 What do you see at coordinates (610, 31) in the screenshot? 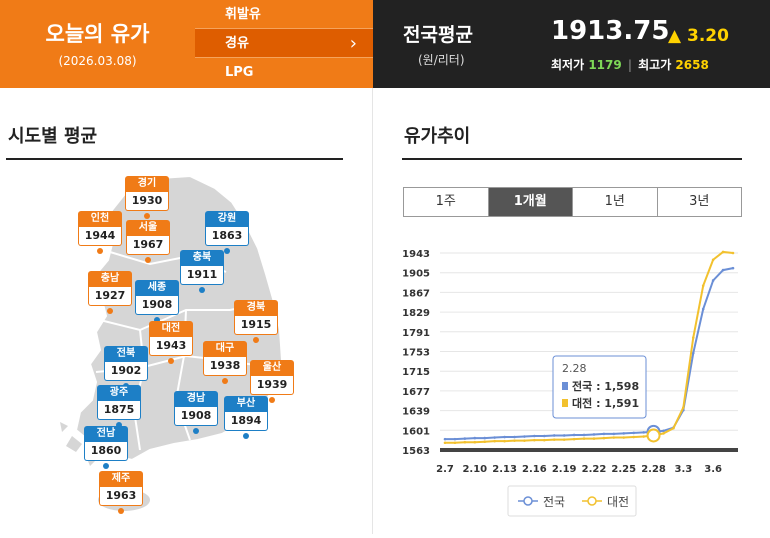
I see `national-average-price: 1913.75` at bounding box center [610, 31].